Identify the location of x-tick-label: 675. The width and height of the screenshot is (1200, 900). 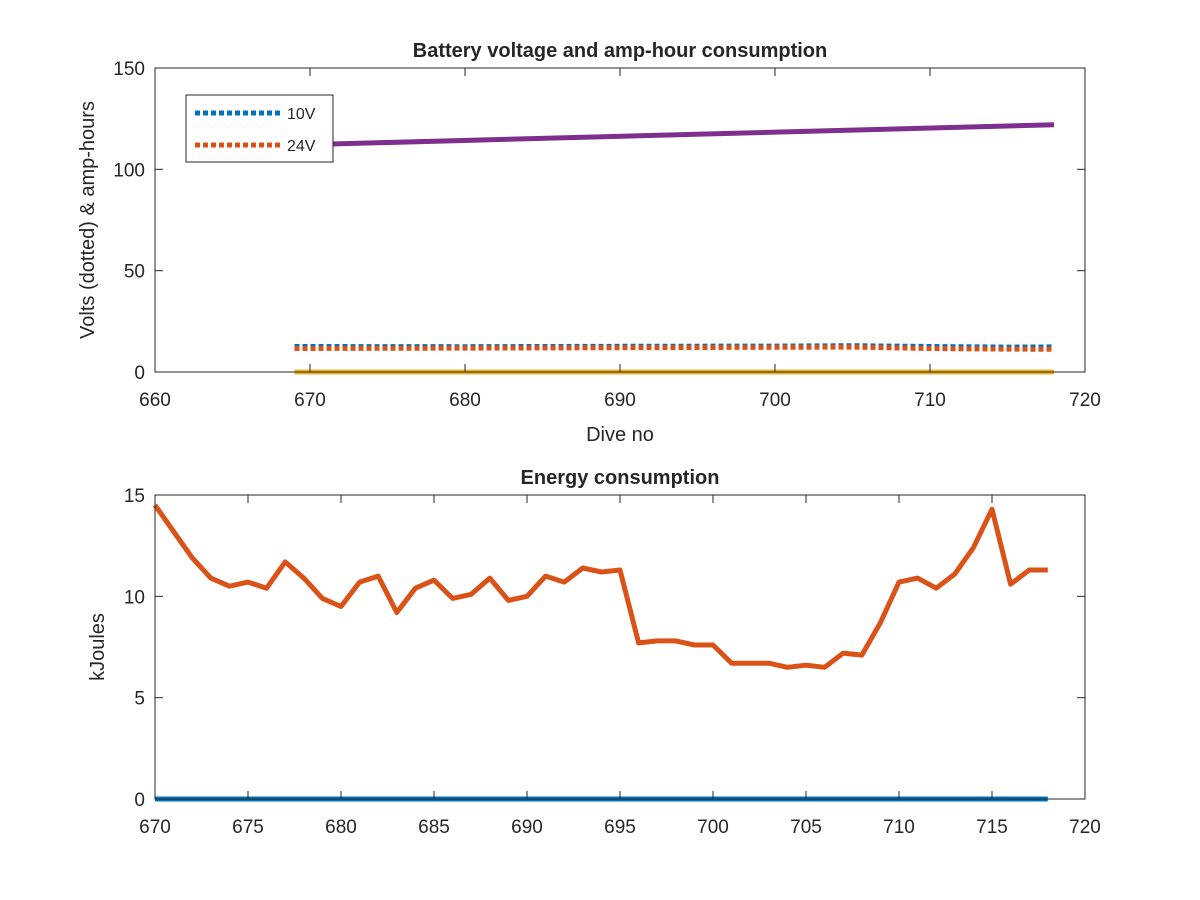
(248, 827).